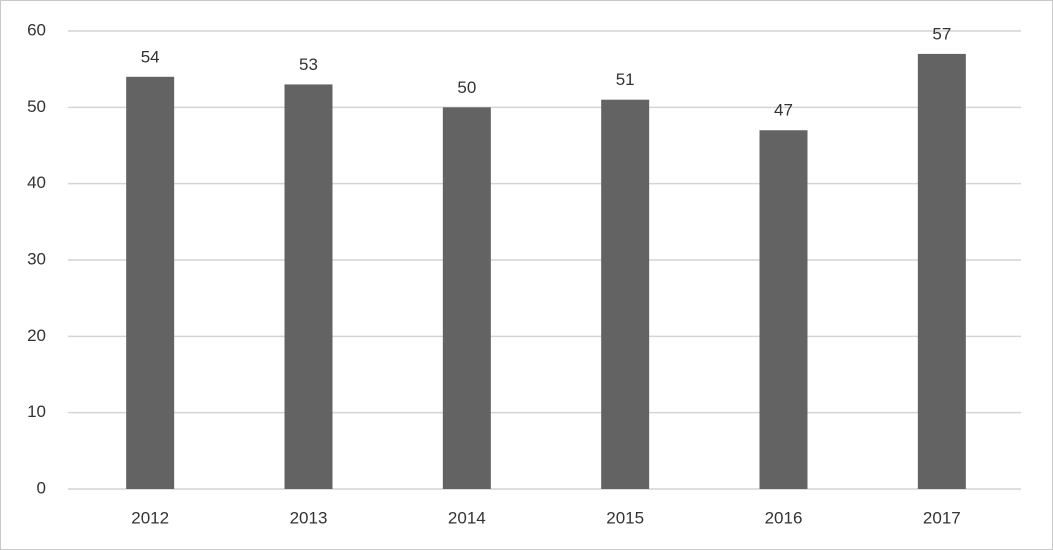 The width and height of the screenshot is (1053, 550). Describe the element at coordinates (36, 106) in the screenshot. I see `y-tick-label: 50` at that location.